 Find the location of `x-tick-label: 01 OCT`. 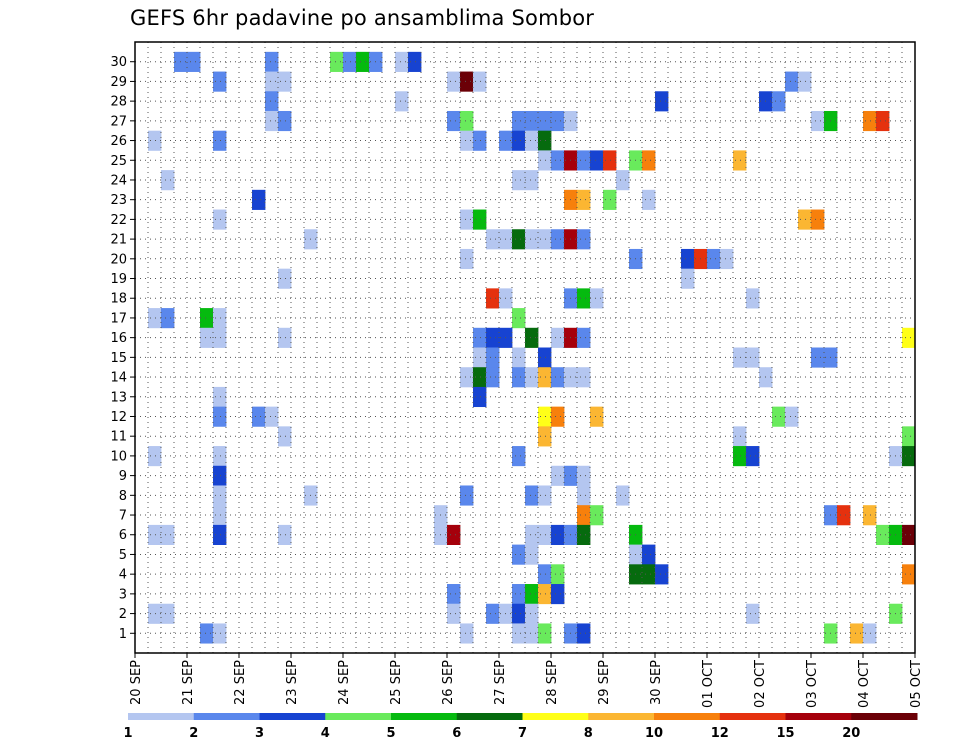

x-tick-label: 01 OCT is located at coordinates (708, 684).